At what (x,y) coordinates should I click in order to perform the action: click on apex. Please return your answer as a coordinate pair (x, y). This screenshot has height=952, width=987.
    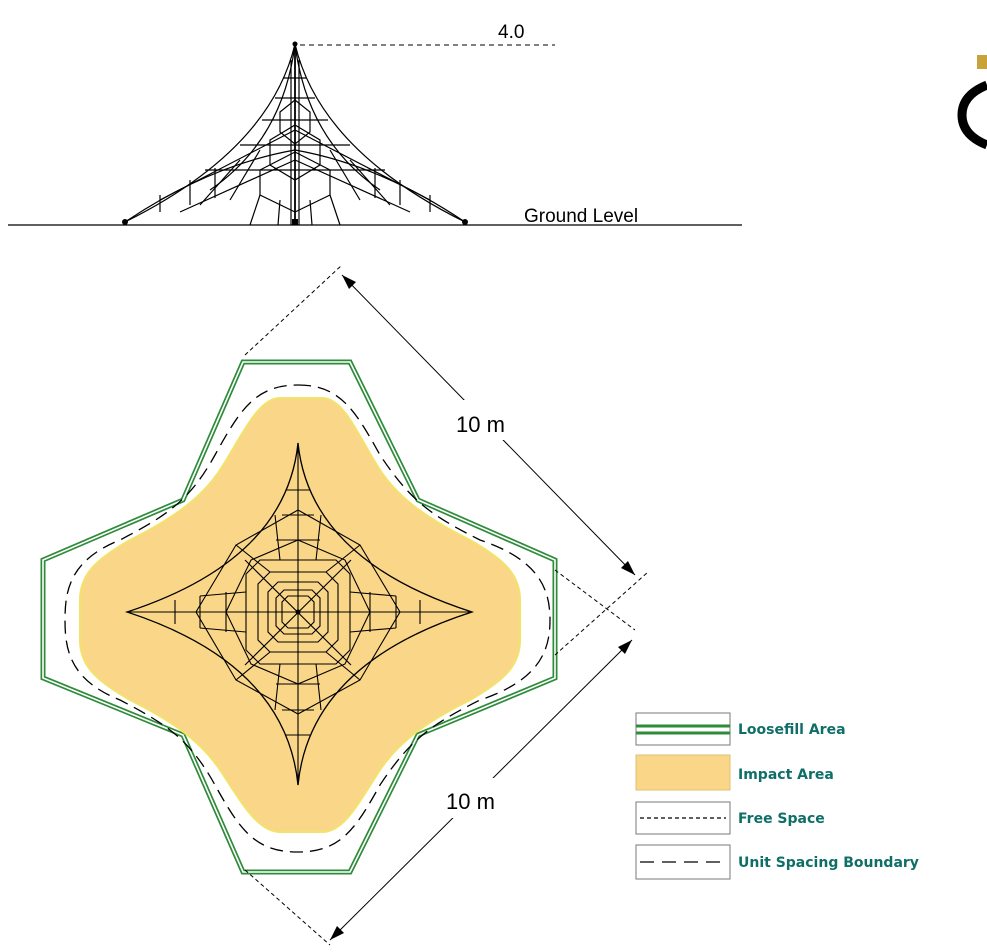
    Looking at the image, I should click on (295, 44).